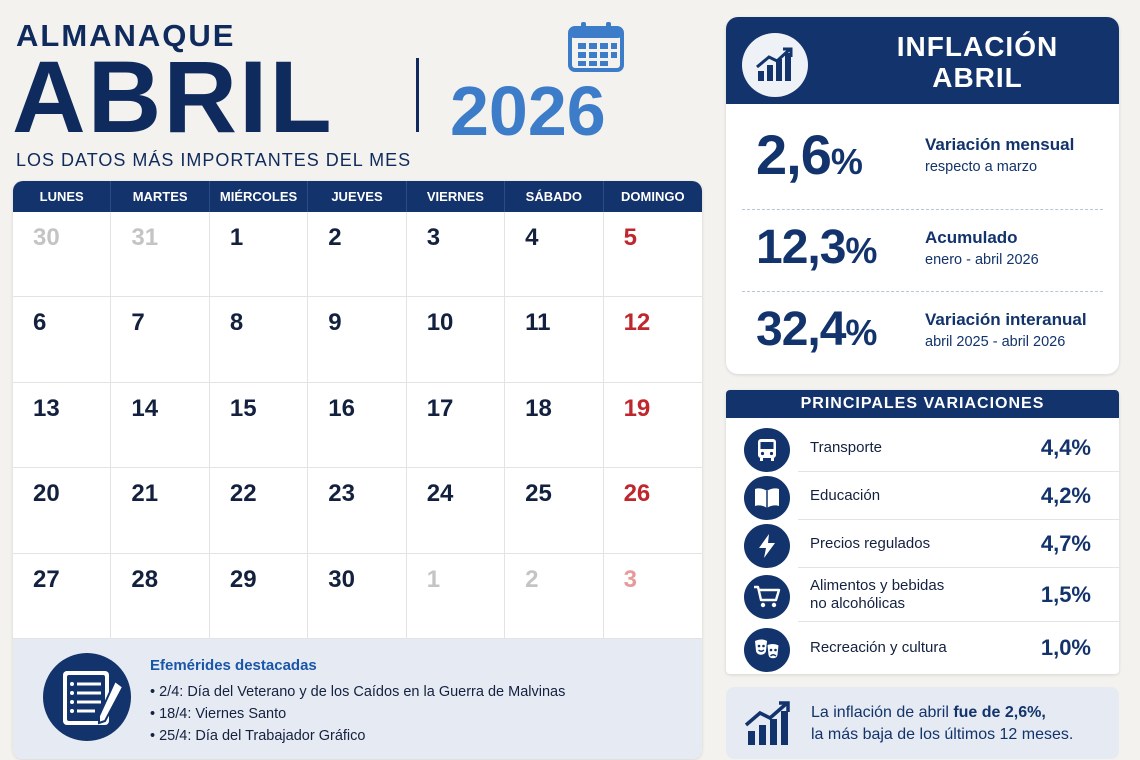 This screenshot has width=1140, height=760. I want to click on calendar-day: 15, so click(259, 425).